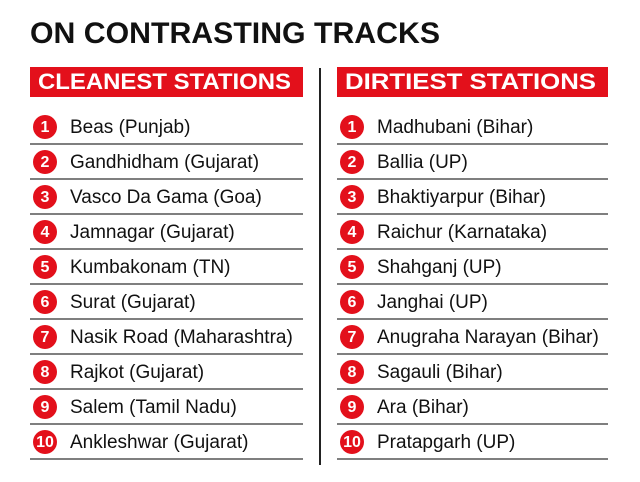  I want to click on station-name: Rajkot (Gujarat), so click(137, 372).